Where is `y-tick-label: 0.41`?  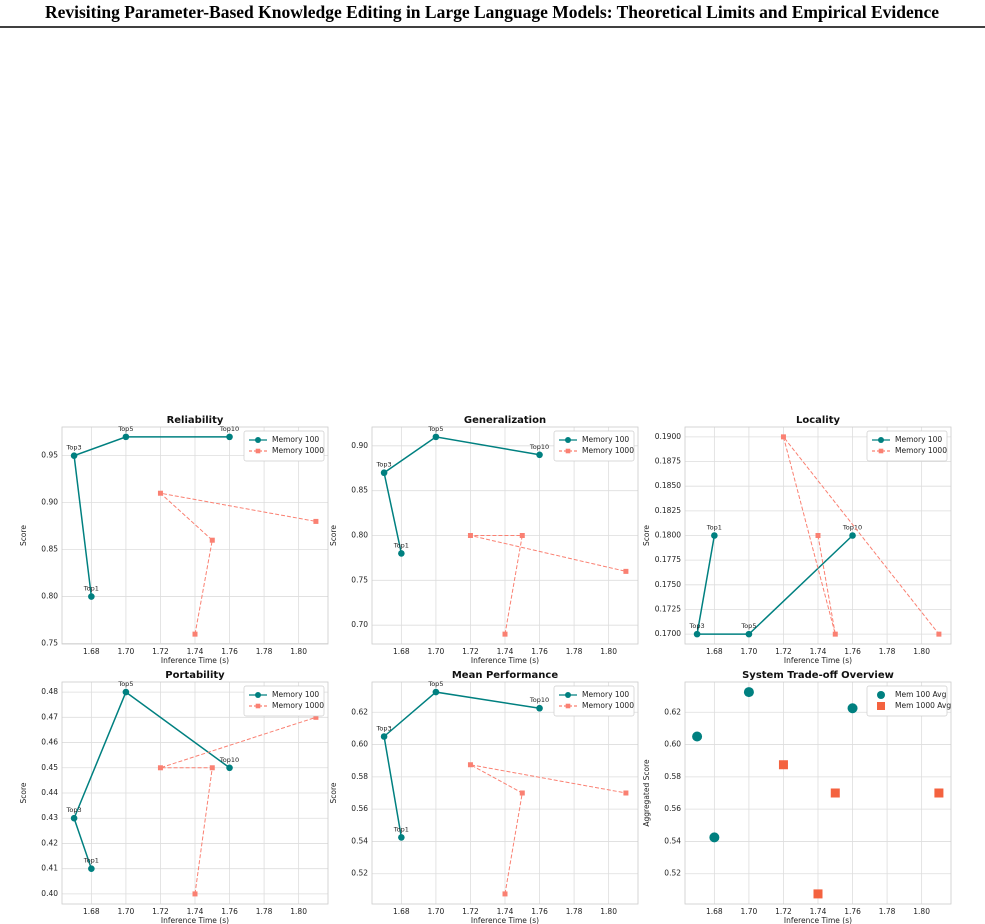 y-tick-label: 0.41 is located at coordinates (49, 868).